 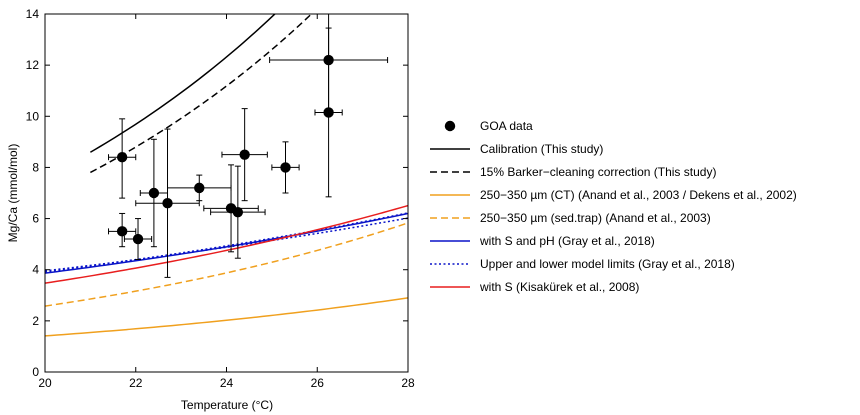 What do you see at coordinates (408, 383) in the screenshot?
I see `x-tick-label-28: 28` at bounding box center [408, 383].